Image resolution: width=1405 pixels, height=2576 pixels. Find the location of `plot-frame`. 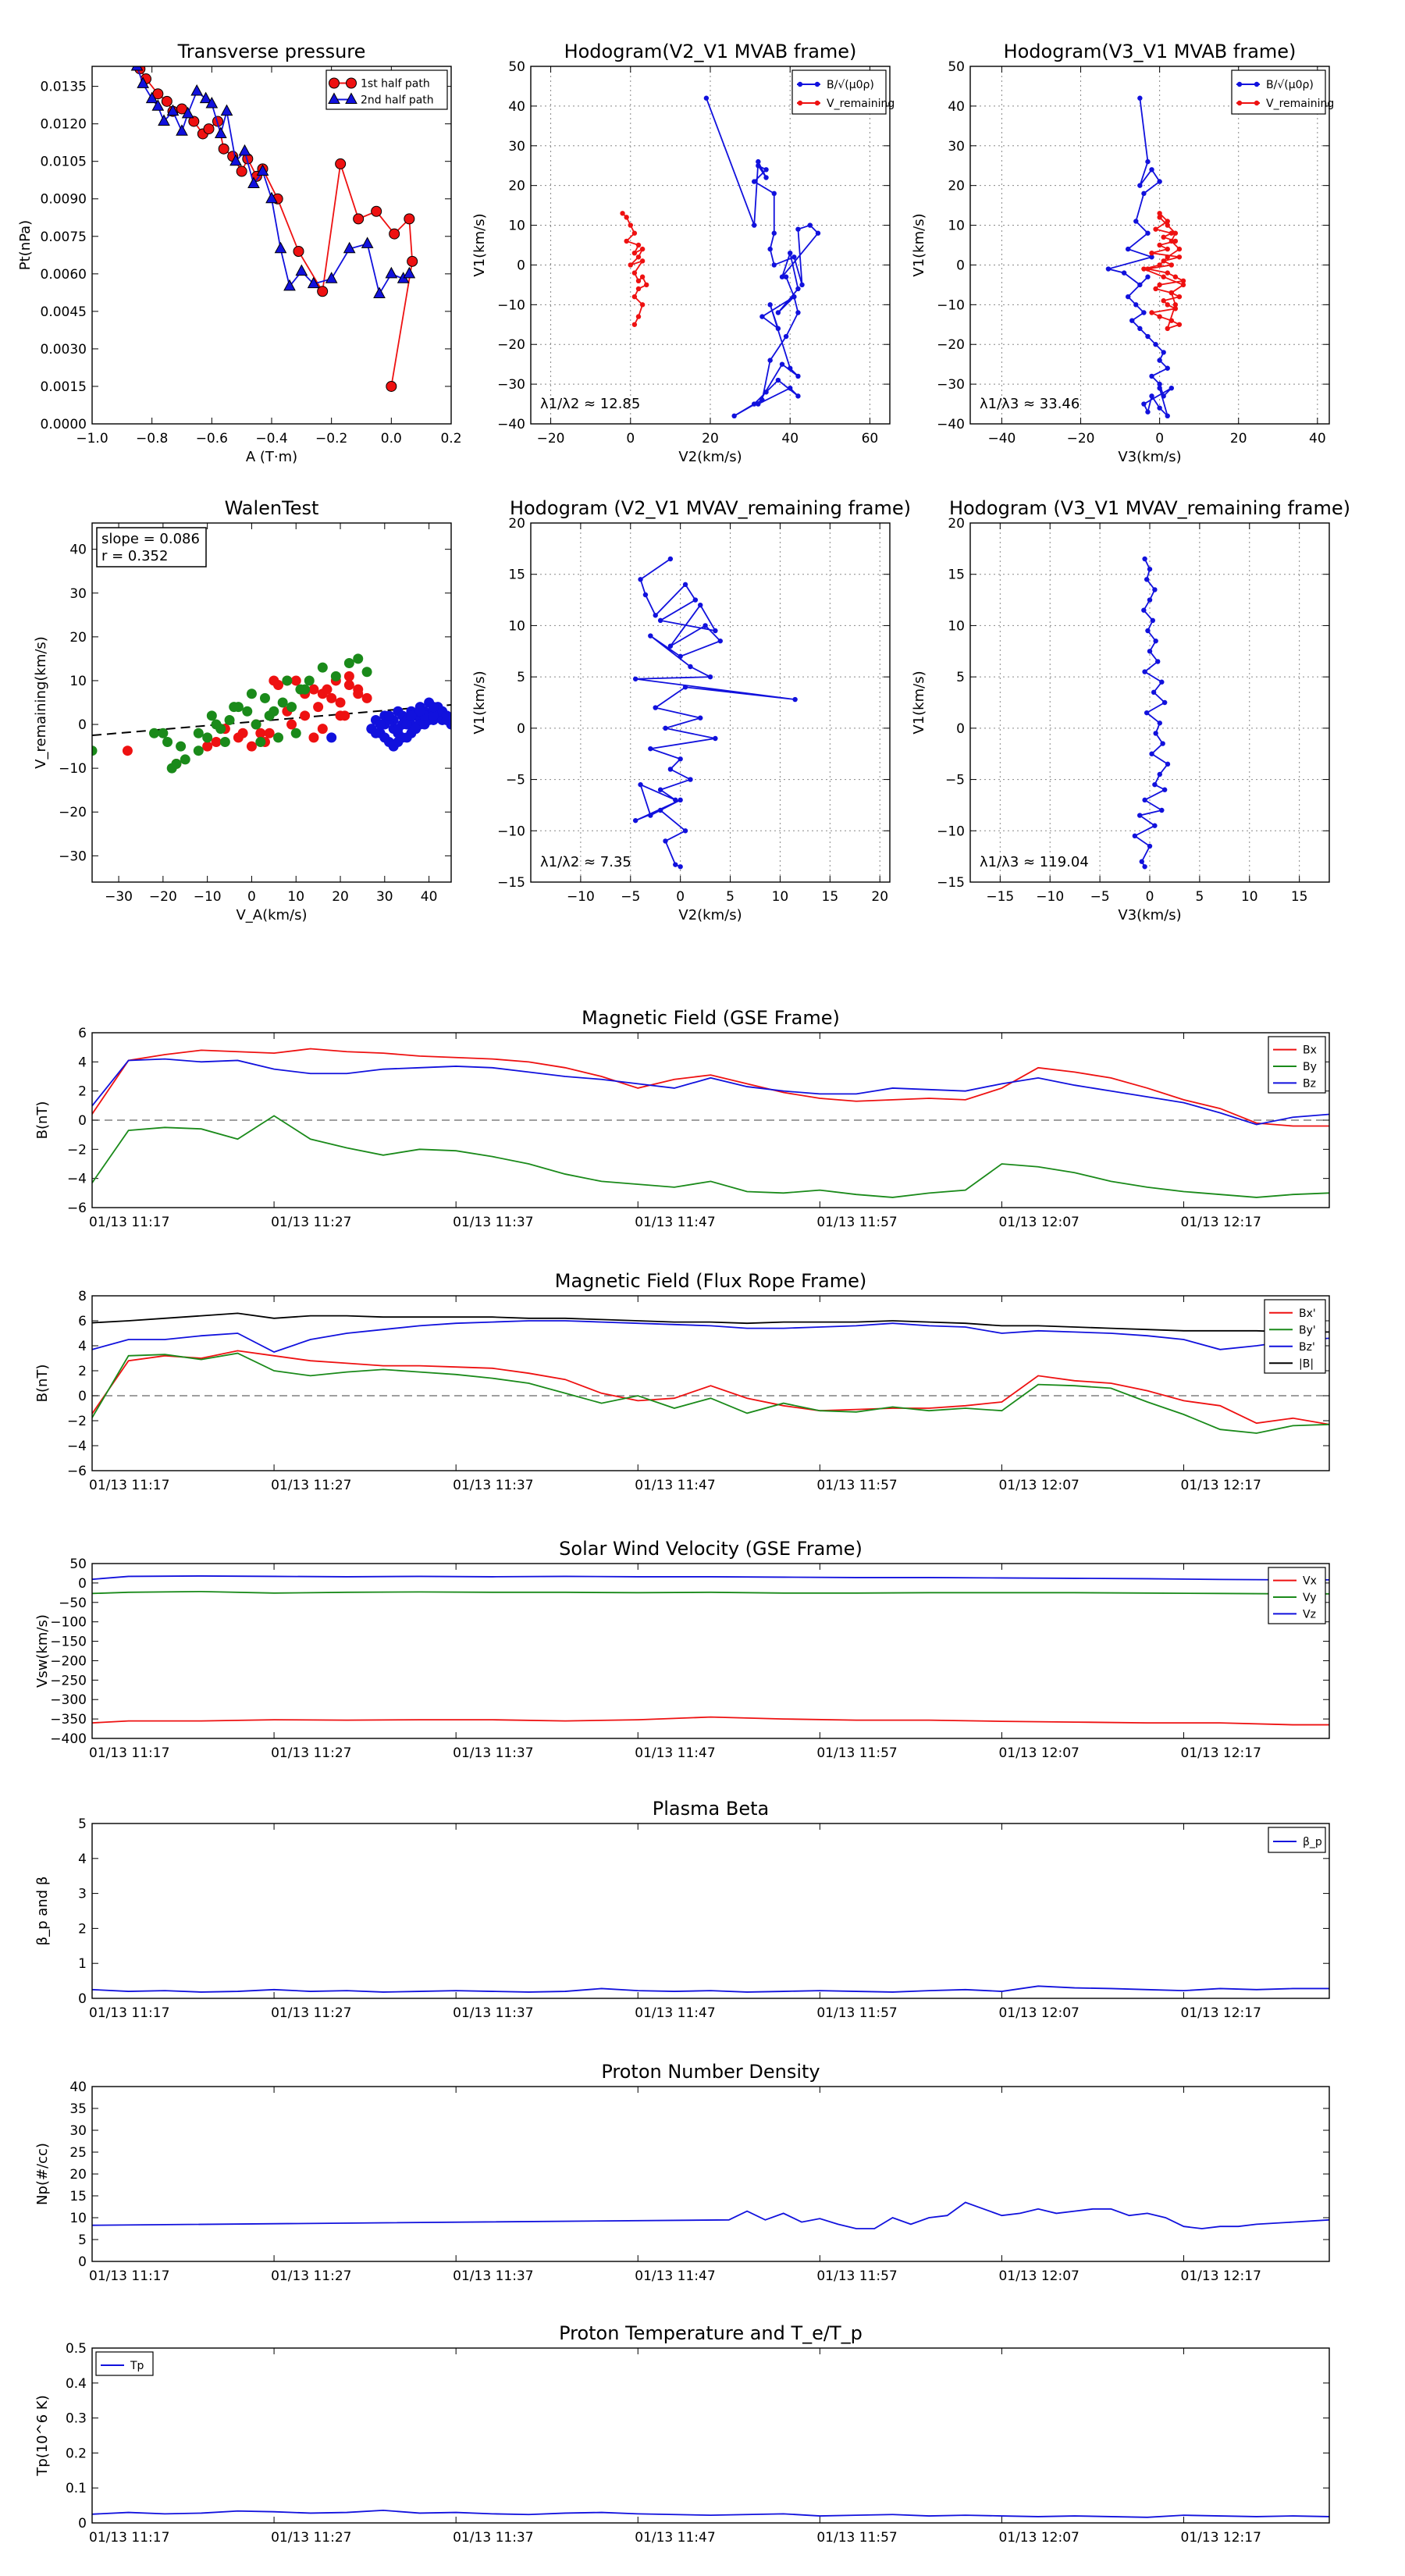

plot-frame is located at coordinates (711, 245).